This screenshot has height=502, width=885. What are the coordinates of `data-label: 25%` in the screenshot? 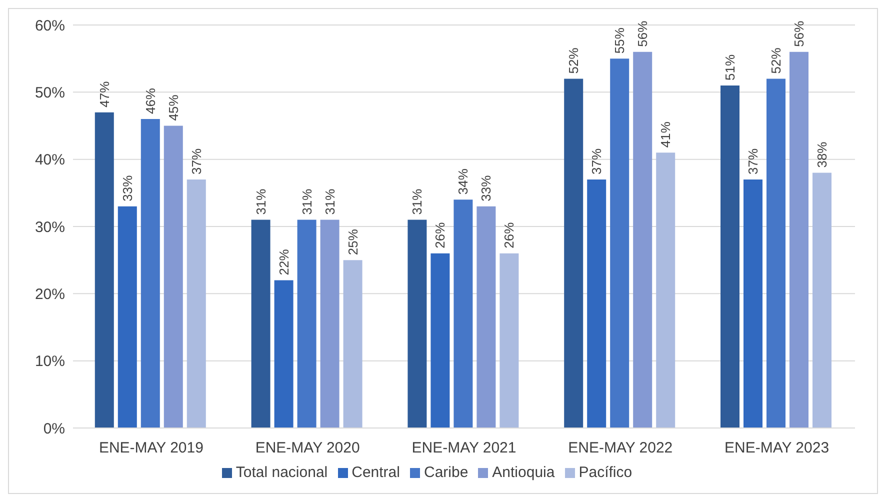 It's located at (352, 242).